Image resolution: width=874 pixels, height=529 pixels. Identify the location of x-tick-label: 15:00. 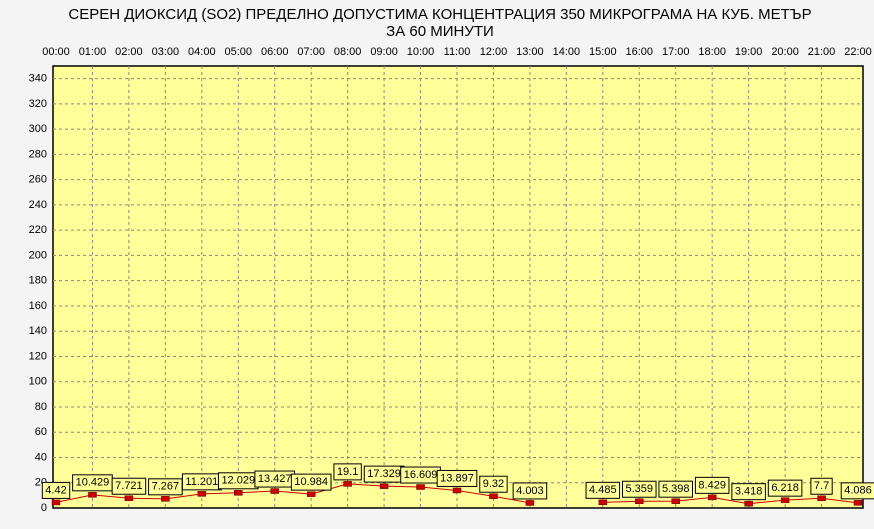
(603, 52).